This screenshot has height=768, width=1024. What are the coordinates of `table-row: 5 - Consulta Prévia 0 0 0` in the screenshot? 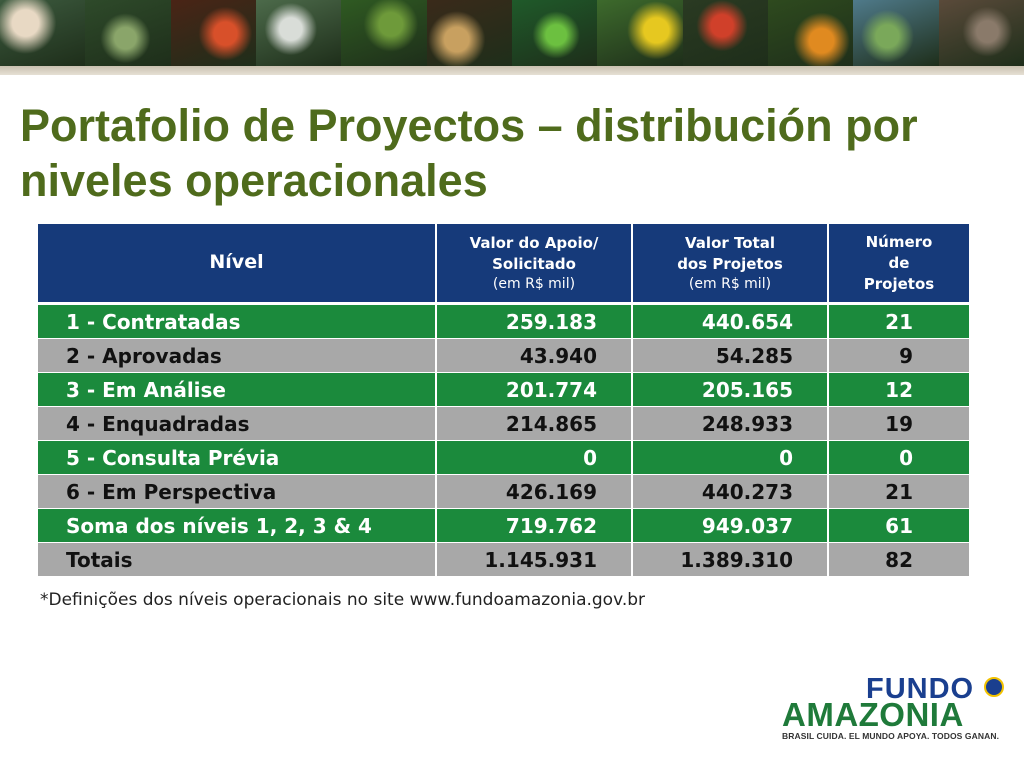 It's located at (503, 457).